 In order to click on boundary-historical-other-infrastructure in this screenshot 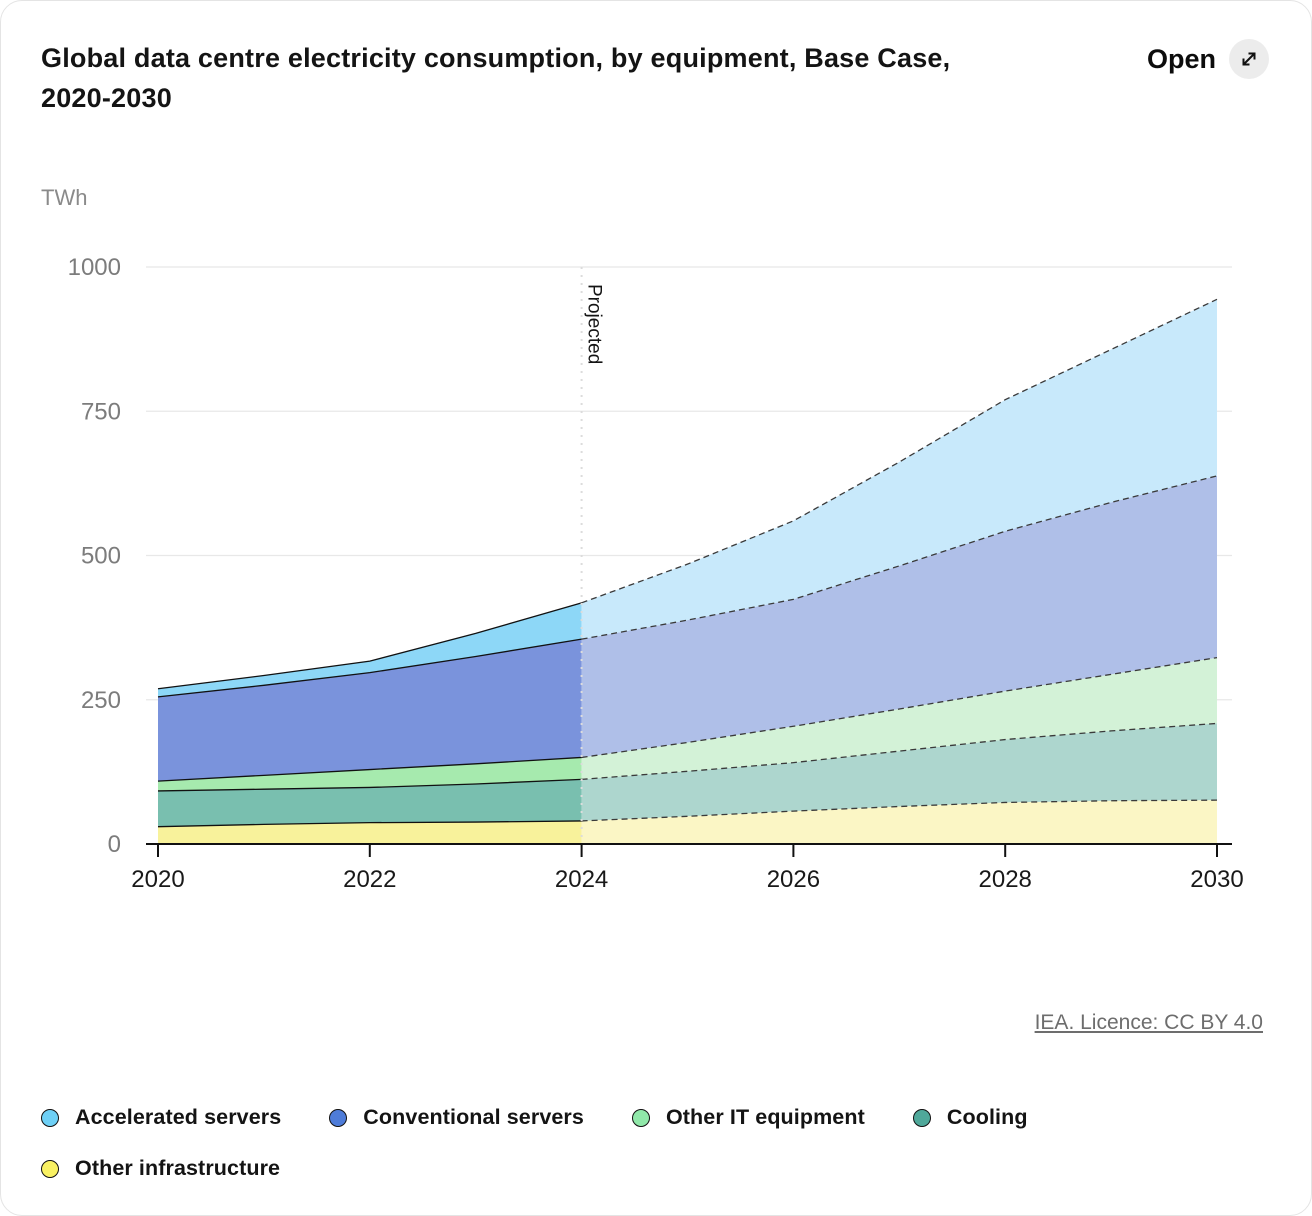, I will do `click(369, 824)`.